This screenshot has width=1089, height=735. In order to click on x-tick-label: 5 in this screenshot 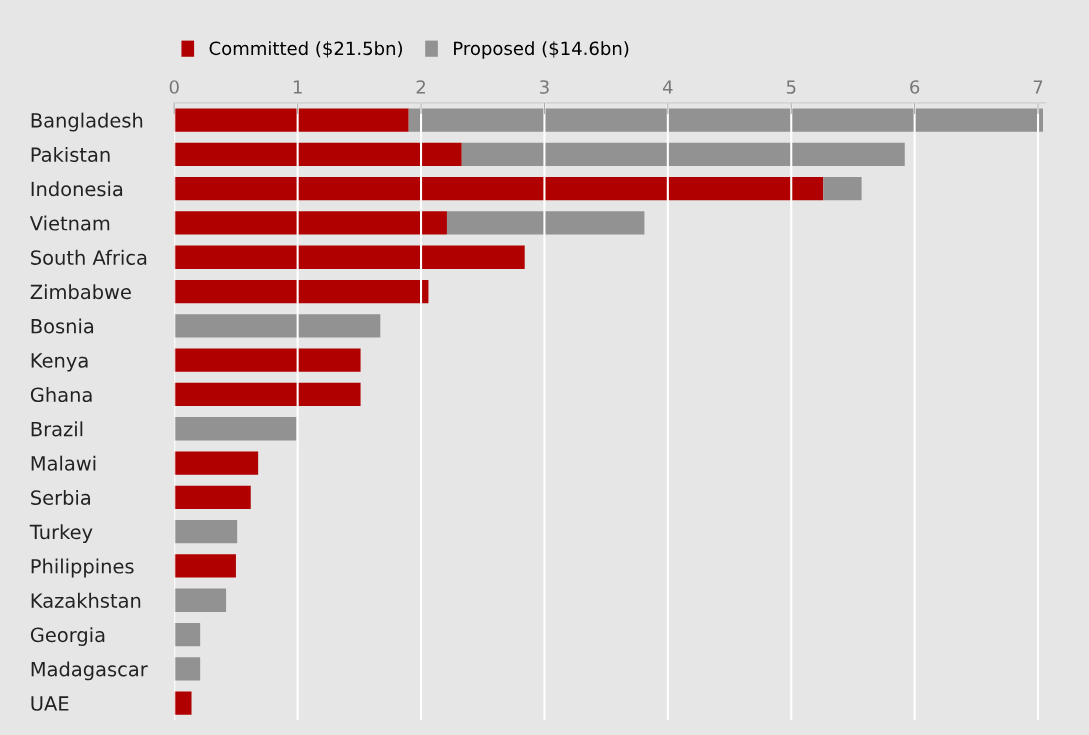, I will do `click(791, 87)`.